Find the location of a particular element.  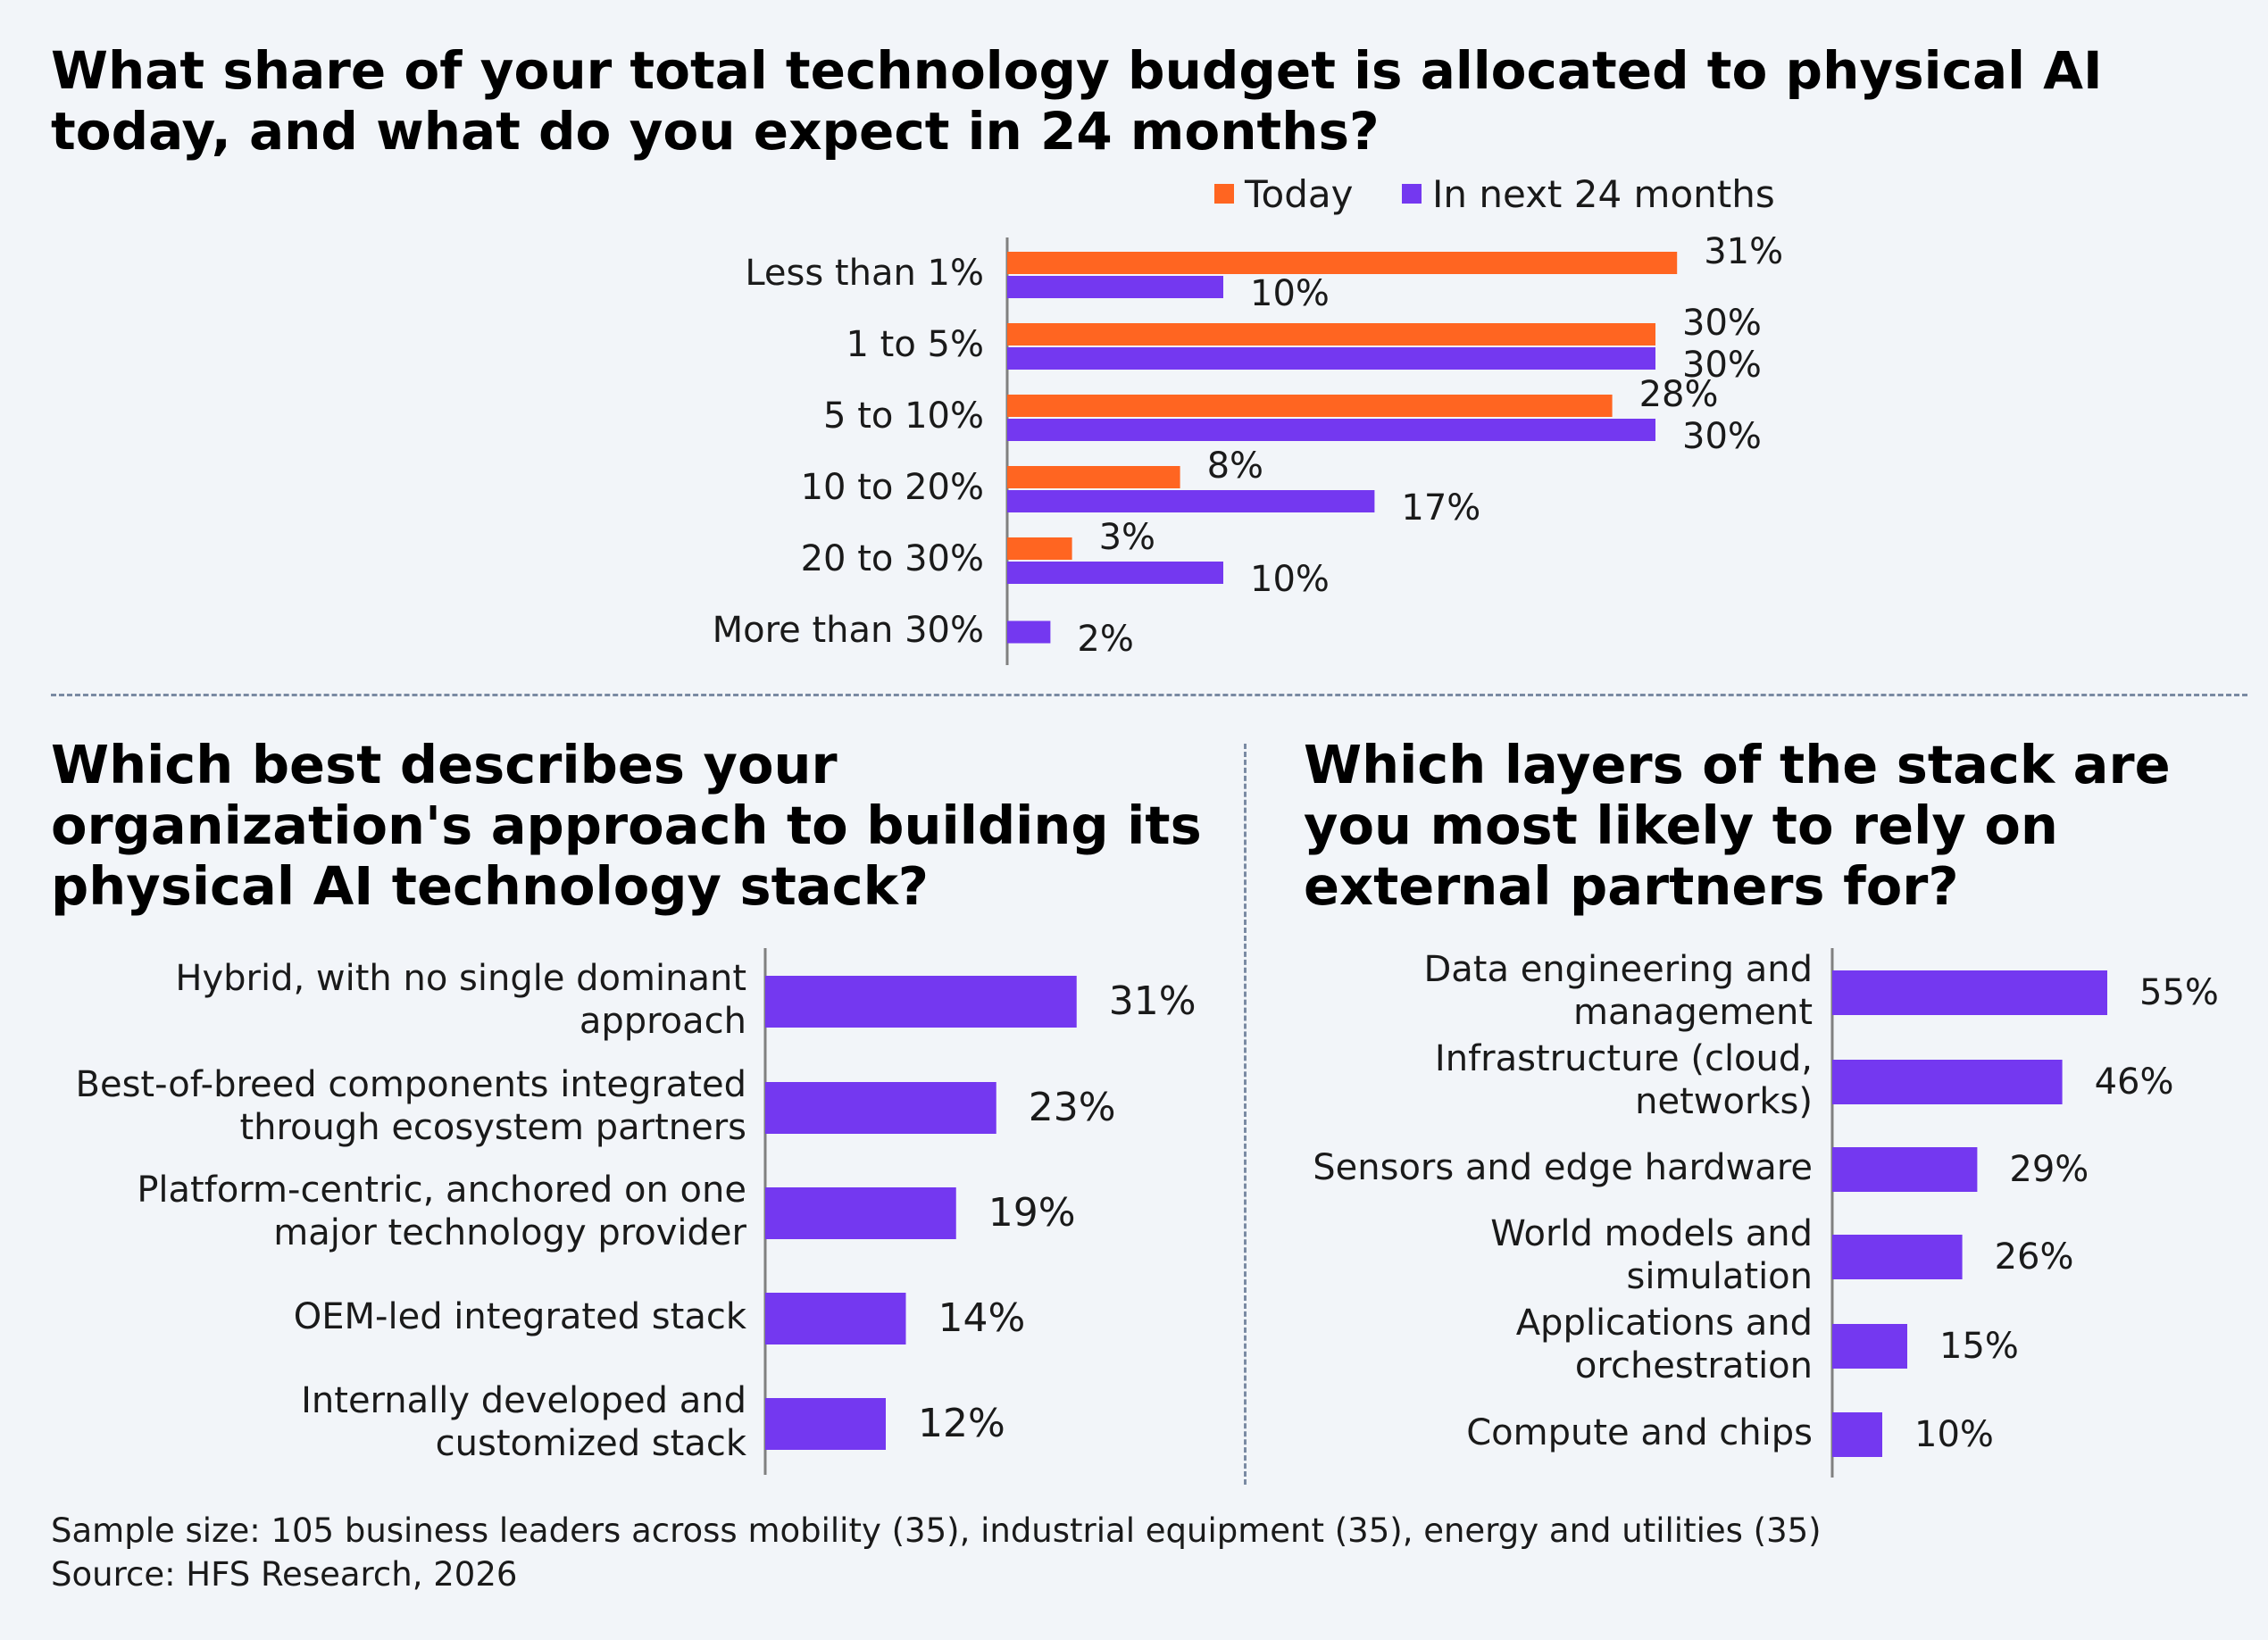

chart2-category-label: through ecosystem partners is located at coordinates (492, 1127).